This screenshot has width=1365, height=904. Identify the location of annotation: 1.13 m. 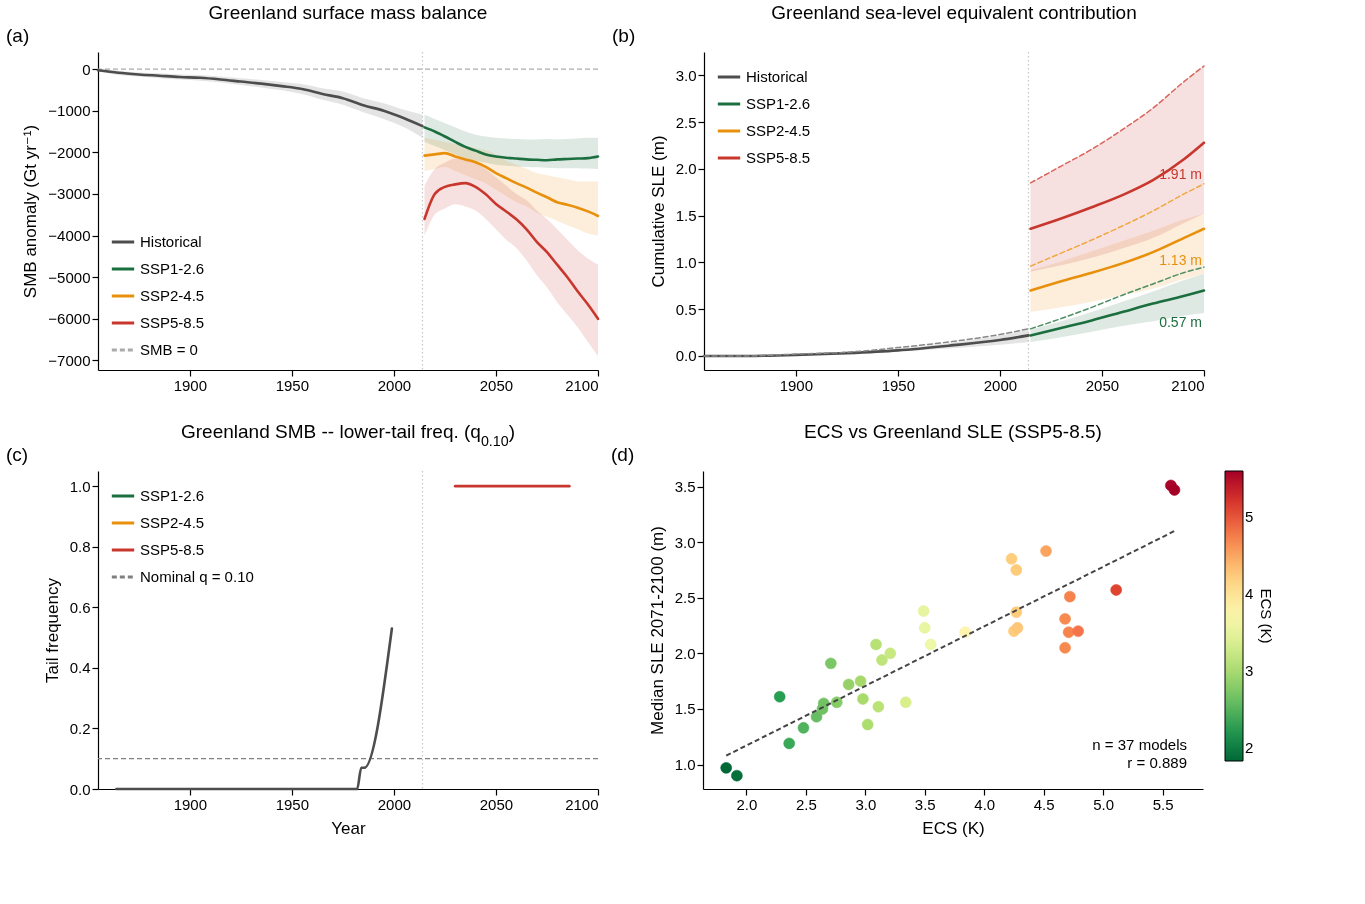
(1180, 259).